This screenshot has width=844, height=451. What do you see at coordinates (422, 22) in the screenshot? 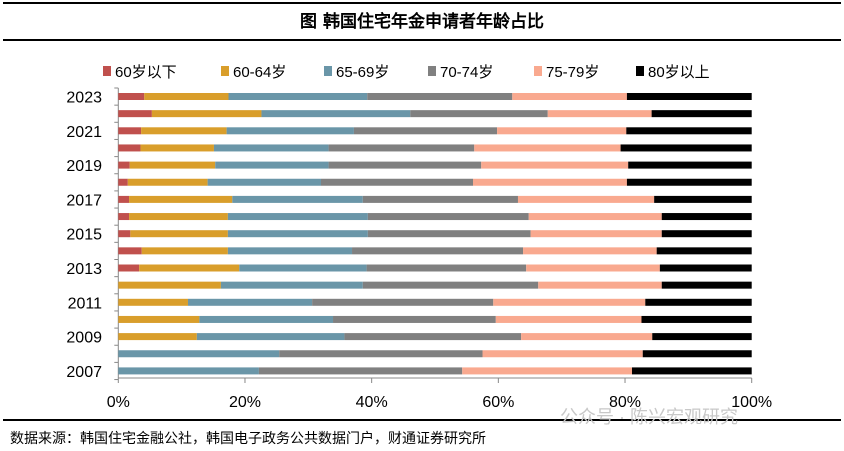
I see `chart-title: 图 韩国住宅年金申请者年龄占比` at bounding box center [422, 22].